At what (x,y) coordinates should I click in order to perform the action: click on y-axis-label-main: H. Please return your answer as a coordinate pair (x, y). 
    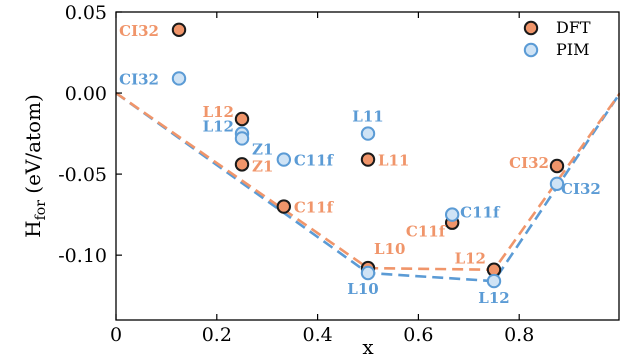
    Looking at the image, I should click on (33, 228).